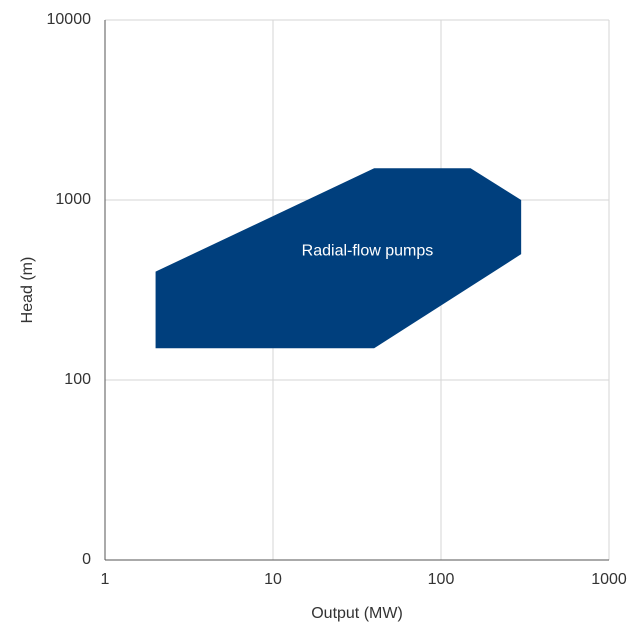  I want to click on y-axis-title: Head (m), so click(27, 290).